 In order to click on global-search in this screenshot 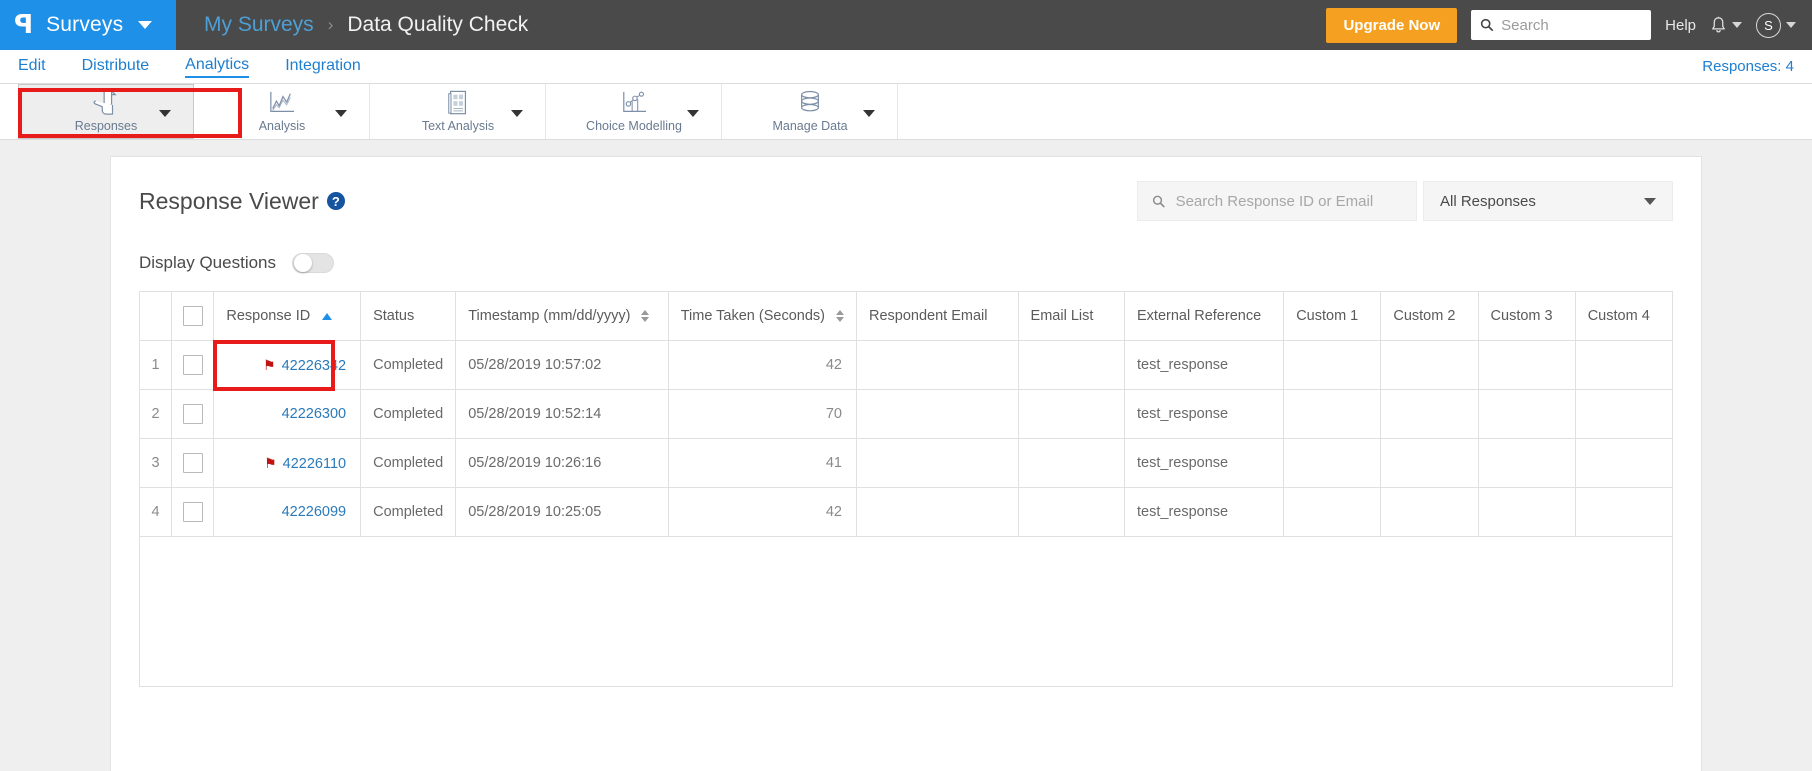, I will do `click(1561, 25)`.